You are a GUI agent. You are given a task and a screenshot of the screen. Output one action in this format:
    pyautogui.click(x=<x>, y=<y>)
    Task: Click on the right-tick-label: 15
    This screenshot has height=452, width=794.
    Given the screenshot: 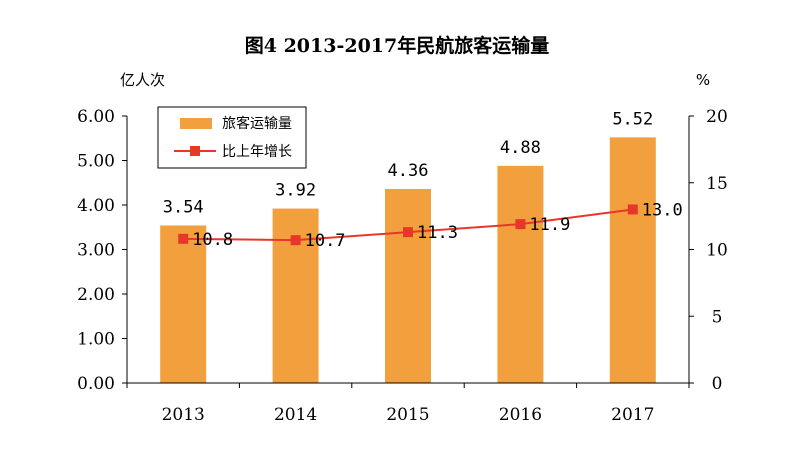 What is the action you would take?
    pyautogui.click(x=717, y=184)
    